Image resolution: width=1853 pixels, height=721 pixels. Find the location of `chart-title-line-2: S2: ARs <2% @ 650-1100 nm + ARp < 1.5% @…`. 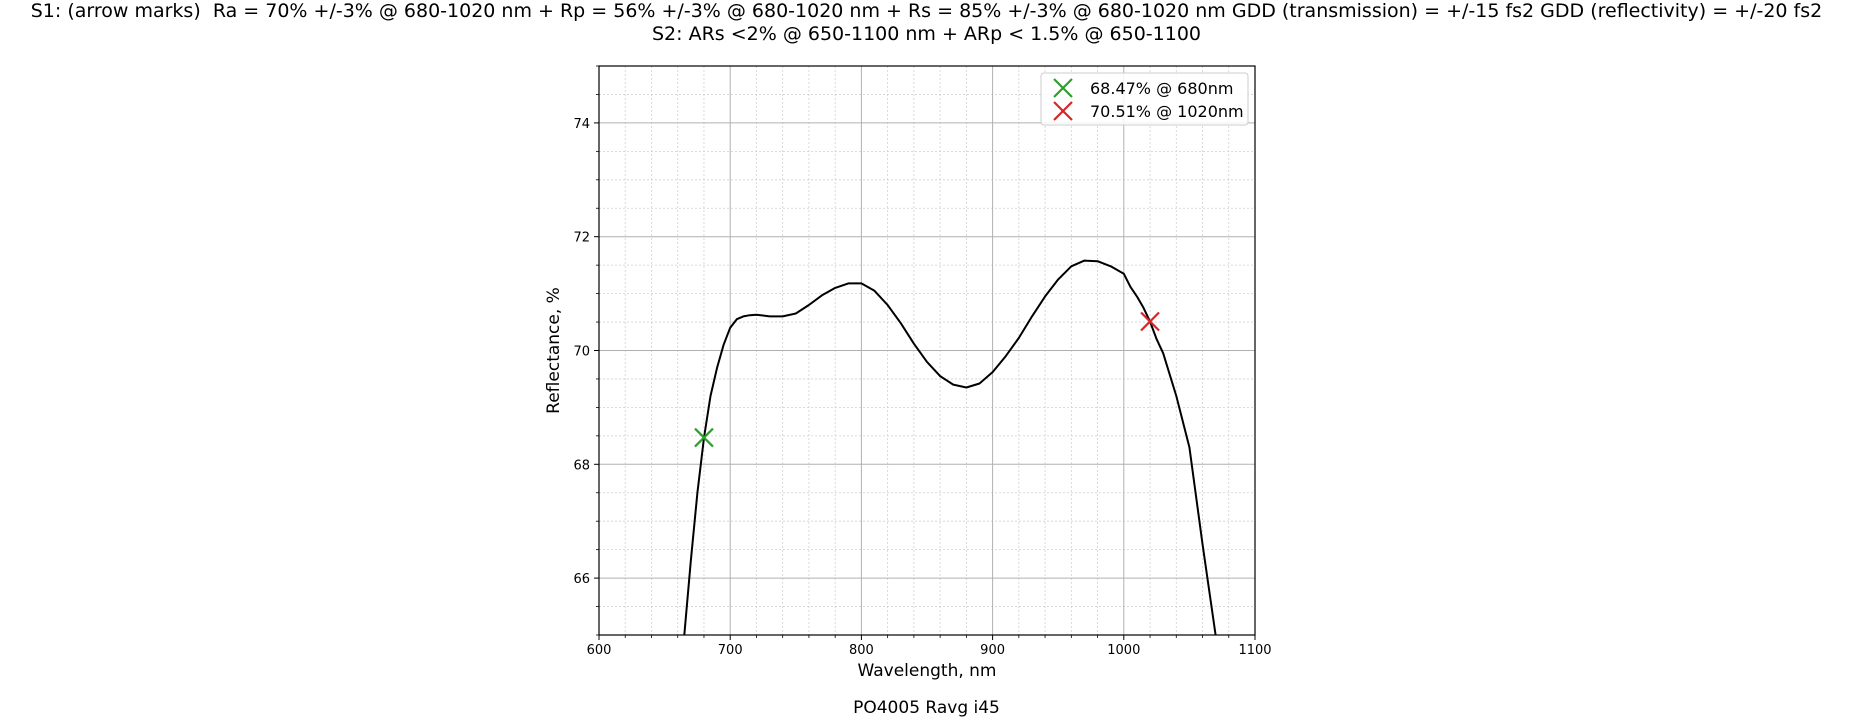

chart-title-line-2: S2: ARs <2% @ 650-1100 nm + ARp < 1.5% @… is located at coordinates (926, 34).